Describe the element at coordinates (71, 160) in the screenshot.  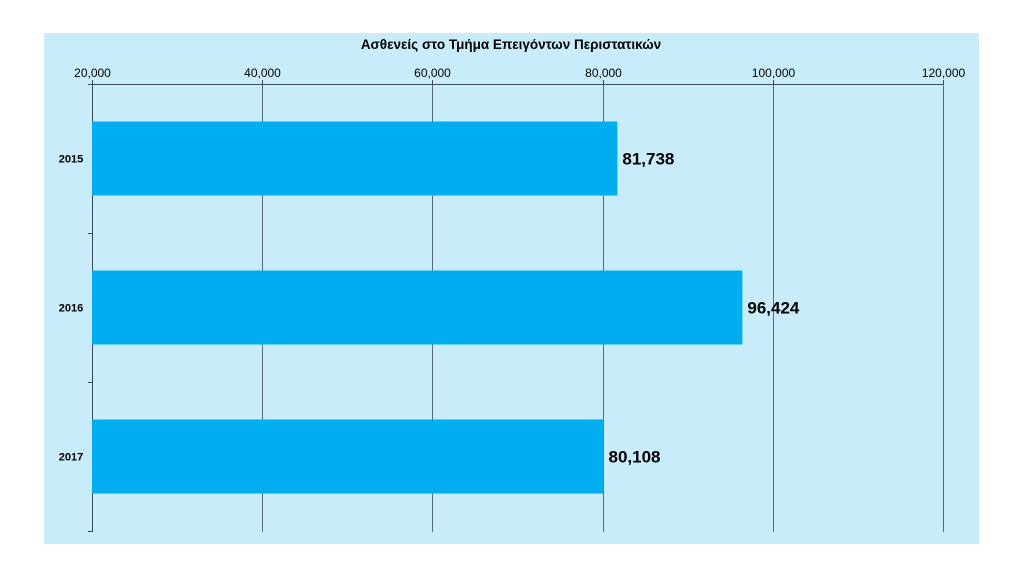
I see `category-label: 2015` at that location.